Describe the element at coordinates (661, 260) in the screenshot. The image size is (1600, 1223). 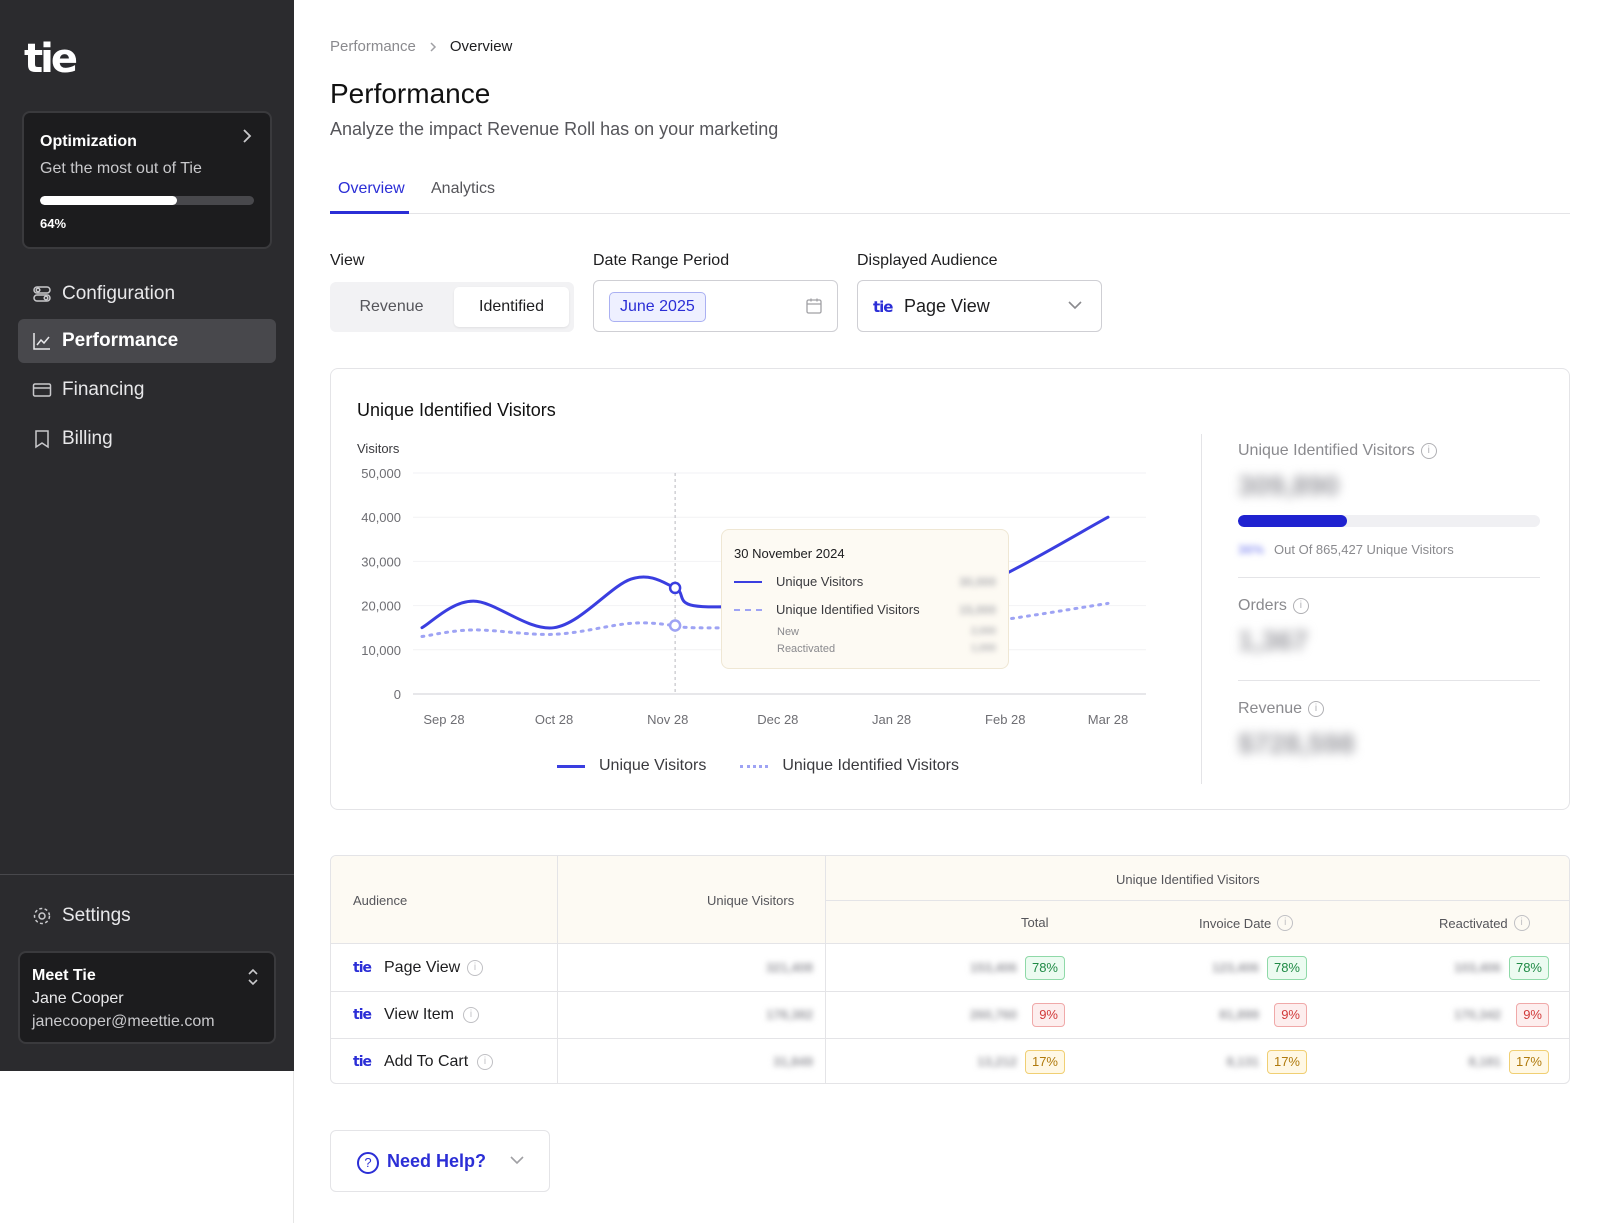
I see `date-range-label: Date Range Period` at that location.